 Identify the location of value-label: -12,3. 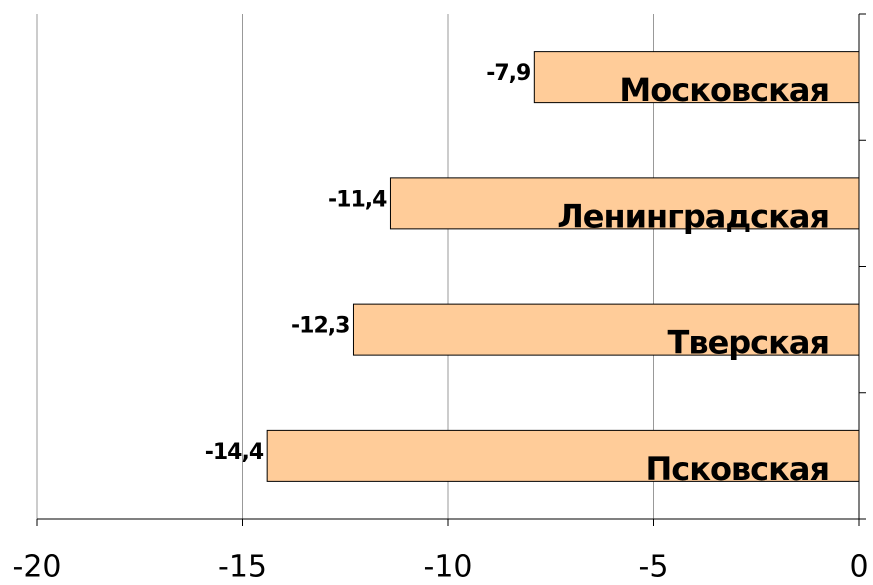
(320, 326).